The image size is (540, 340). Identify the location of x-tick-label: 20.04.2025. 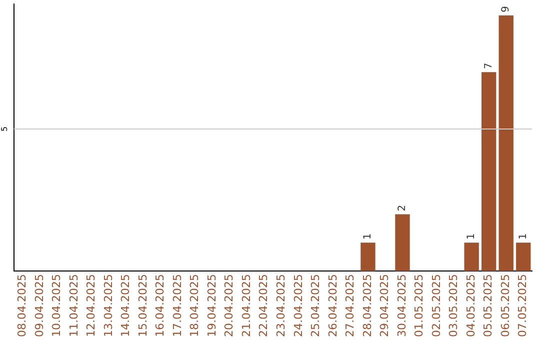
(229, 306).